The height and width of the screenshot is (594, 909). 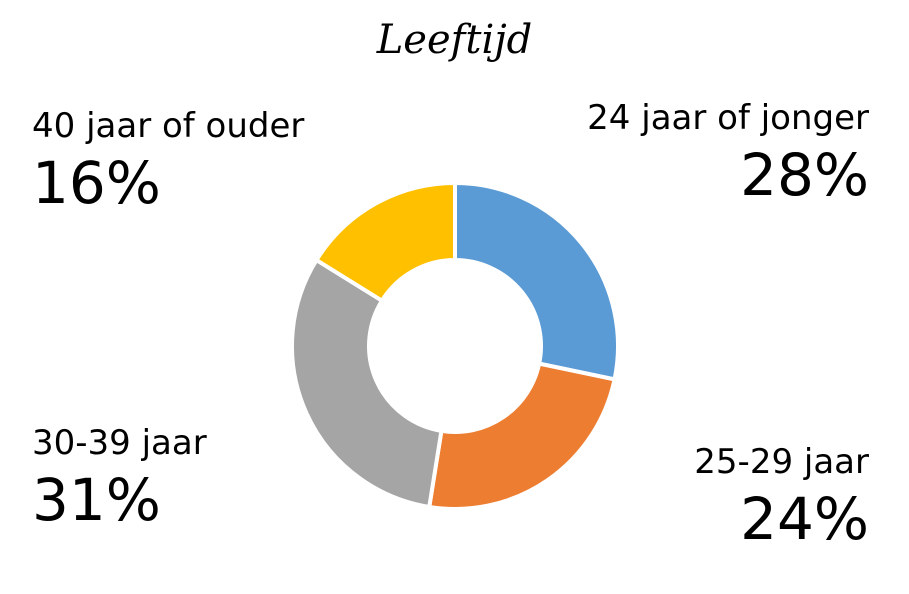 I want to click on slice-label-24-or-younger: 24 jaar of jonger 28%, so click(x=728, y=153).